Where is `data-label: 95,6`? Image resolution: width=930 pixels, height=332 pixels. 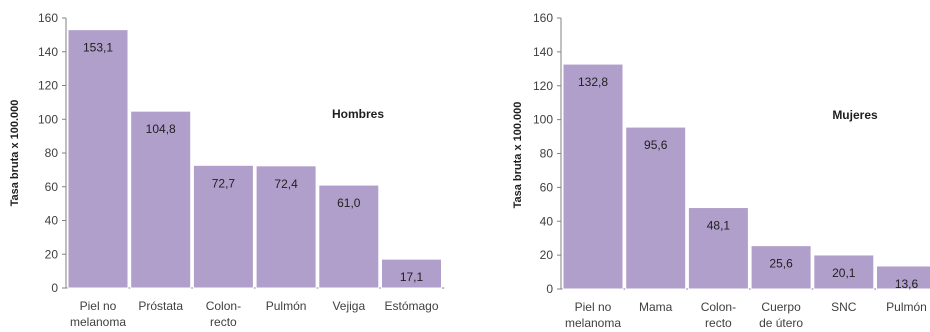 data-label: 95,6 is located at coordinates (656, 145).